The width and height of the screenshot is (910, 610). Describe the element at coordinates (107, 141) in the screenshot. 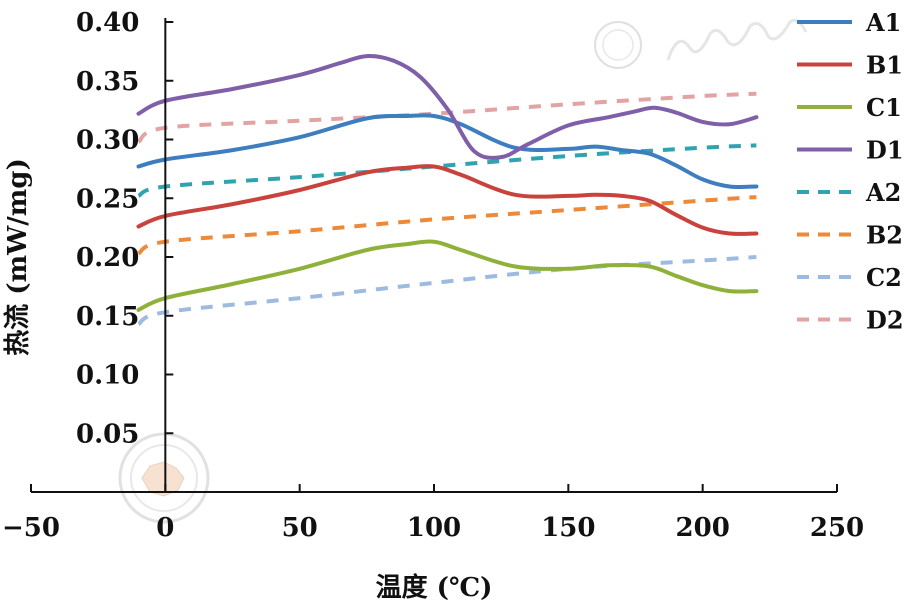

I see `y-tick-label: 0.30` at that location.